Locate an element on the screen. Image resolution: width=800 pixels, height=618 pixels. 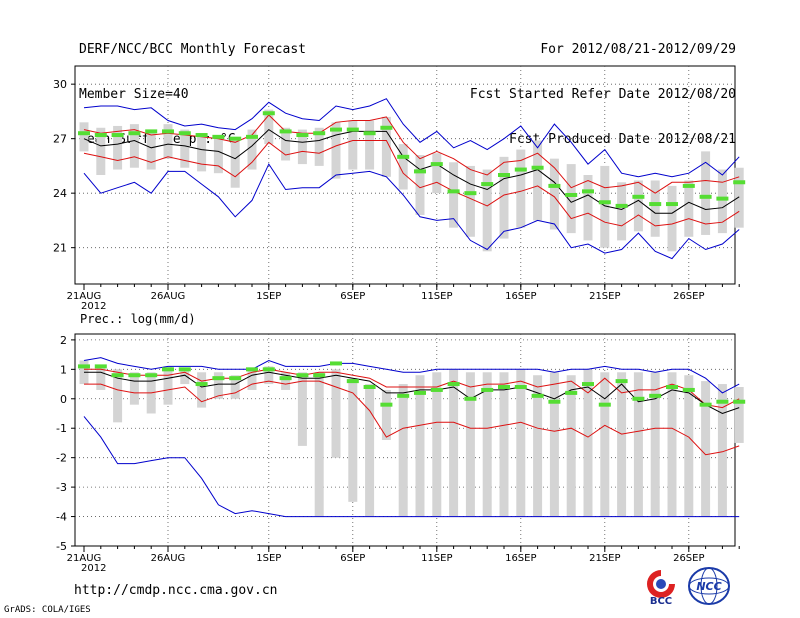
prec-lower-spread-line is located at coordinates (412, 418).